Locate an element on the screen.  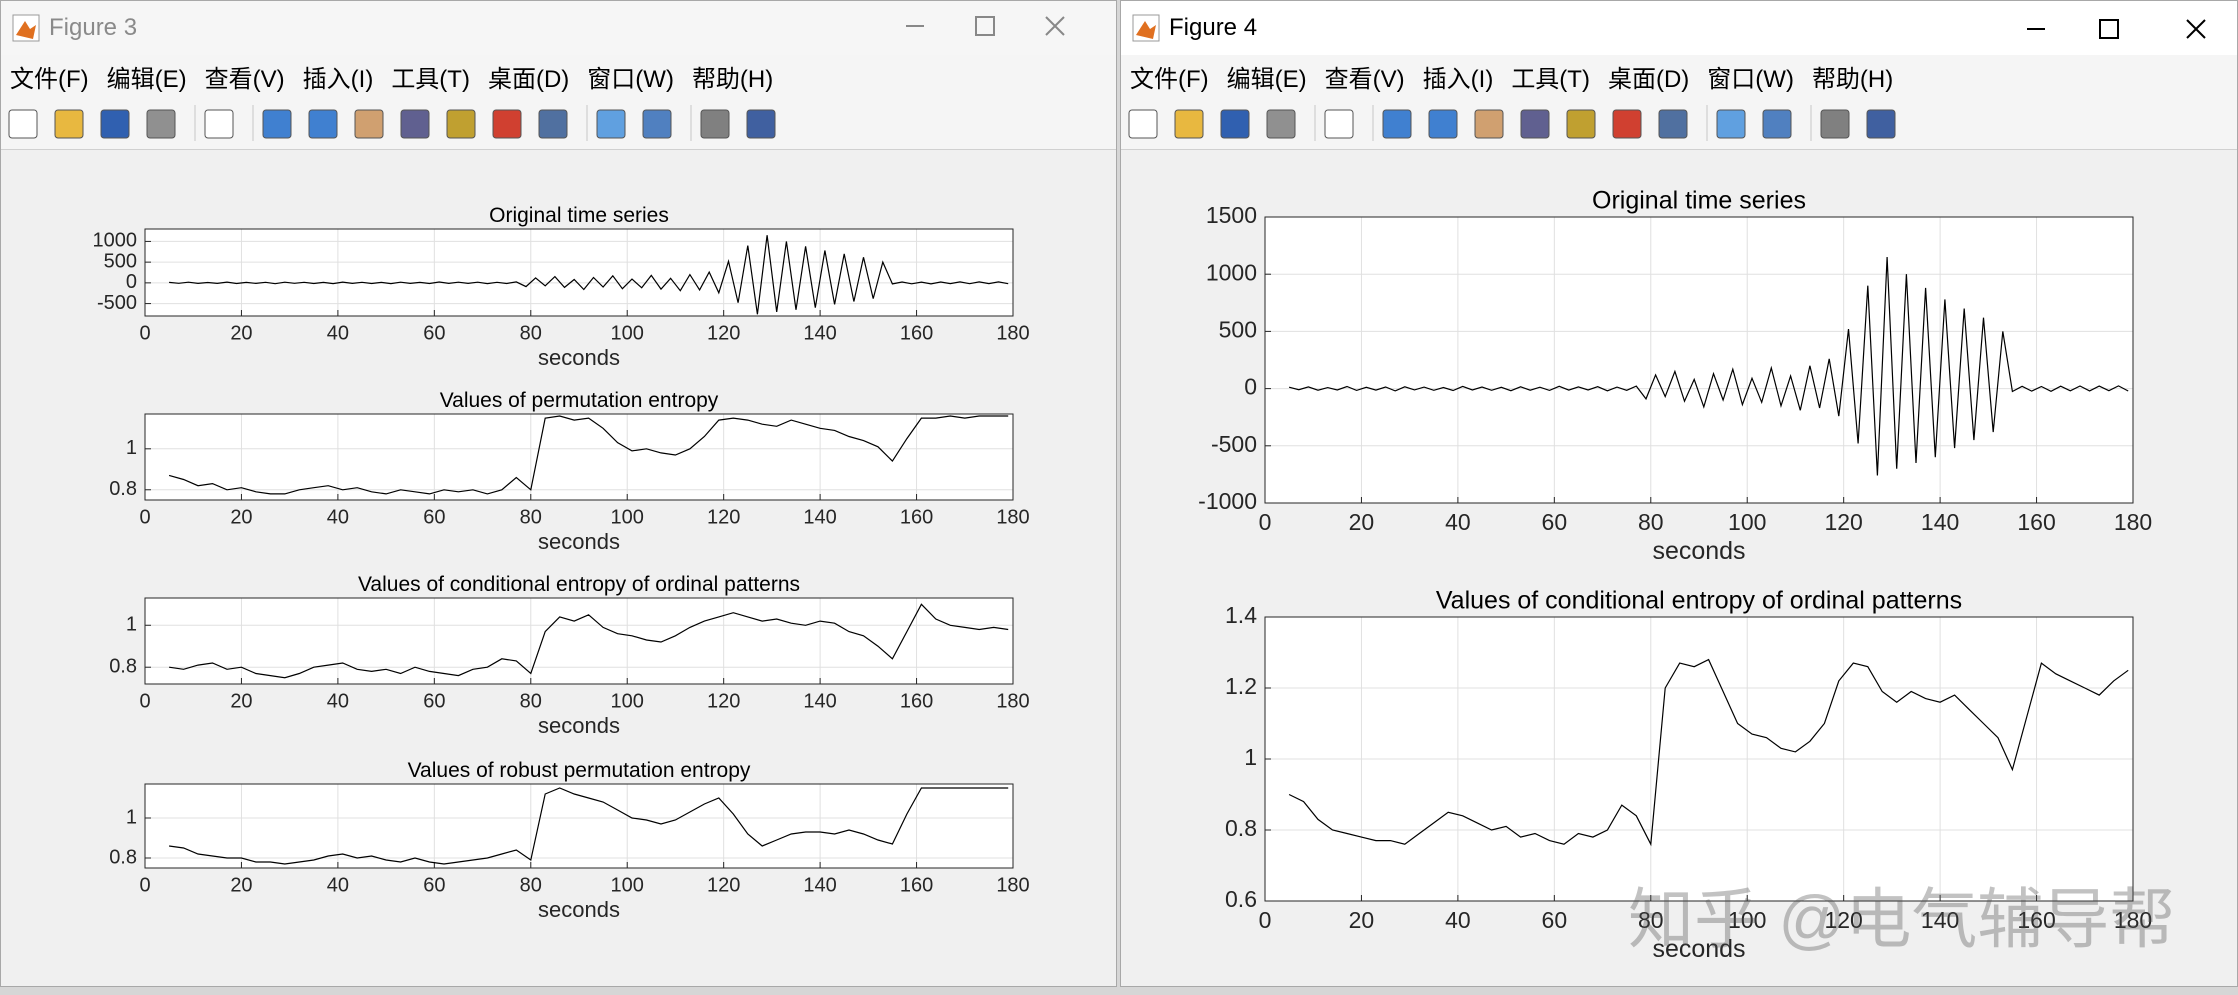
y-tick-label: 1000 is located at coordinates (1231, 272).